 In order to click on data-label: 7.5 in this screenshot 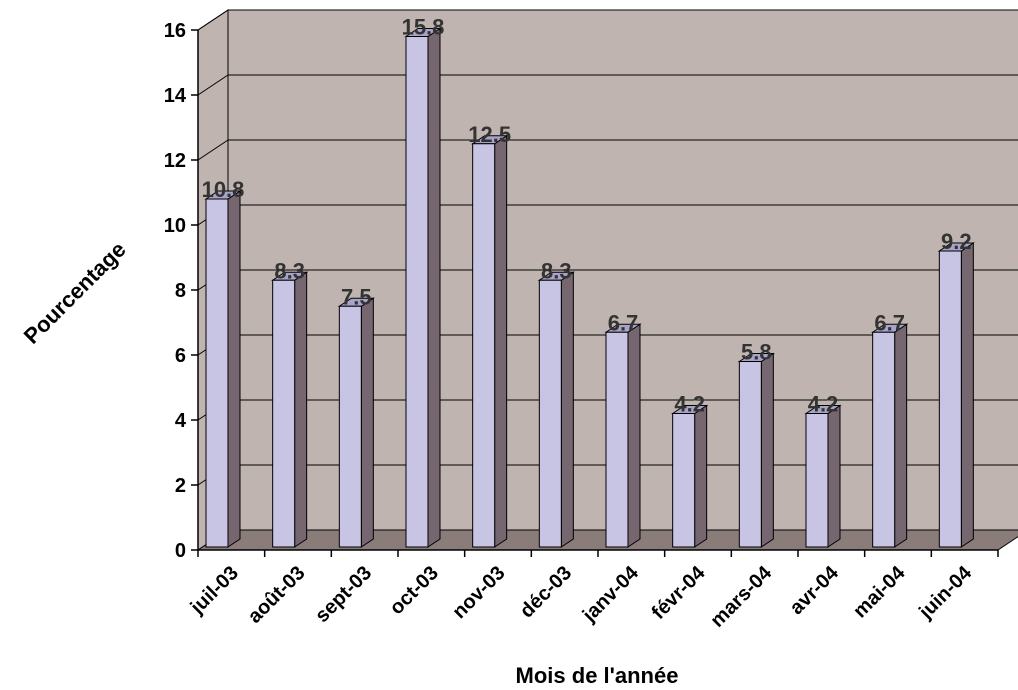, I will do `click(356, 296)`.